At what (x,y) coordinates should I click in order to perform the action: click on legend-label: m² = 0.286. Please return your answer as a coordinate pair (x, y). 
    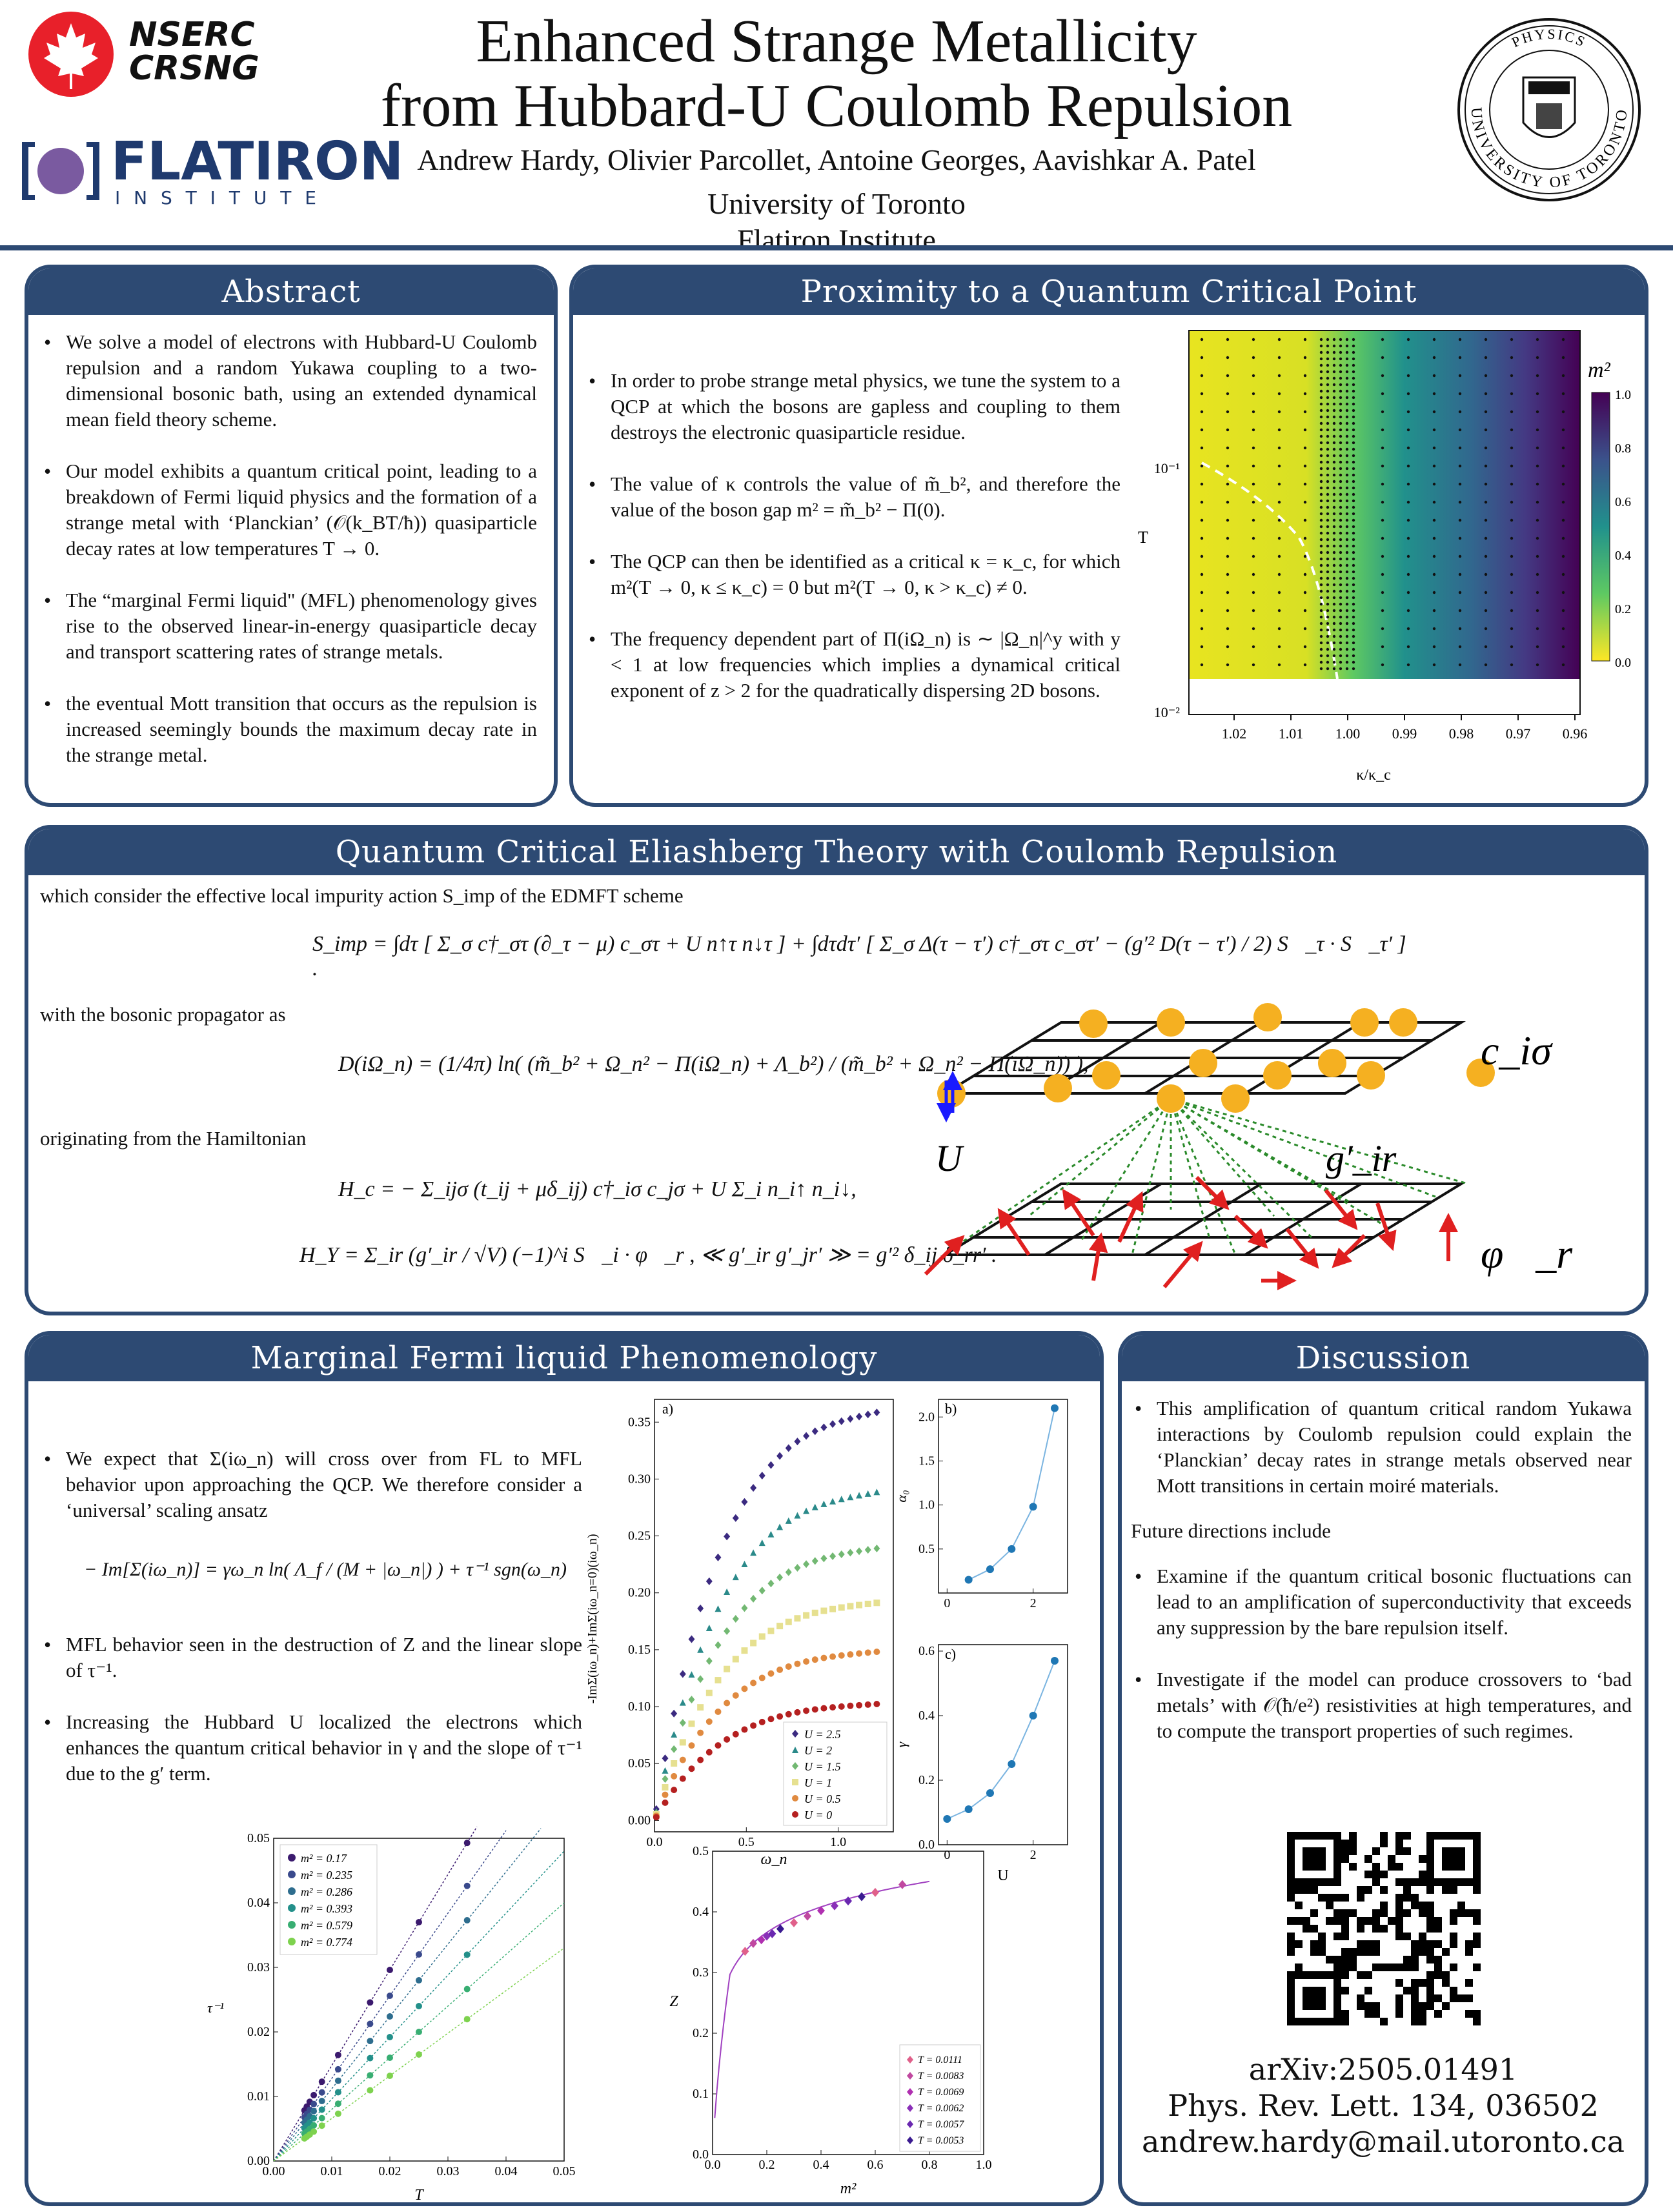
    Looking at the image, I should click on (326, 1892).